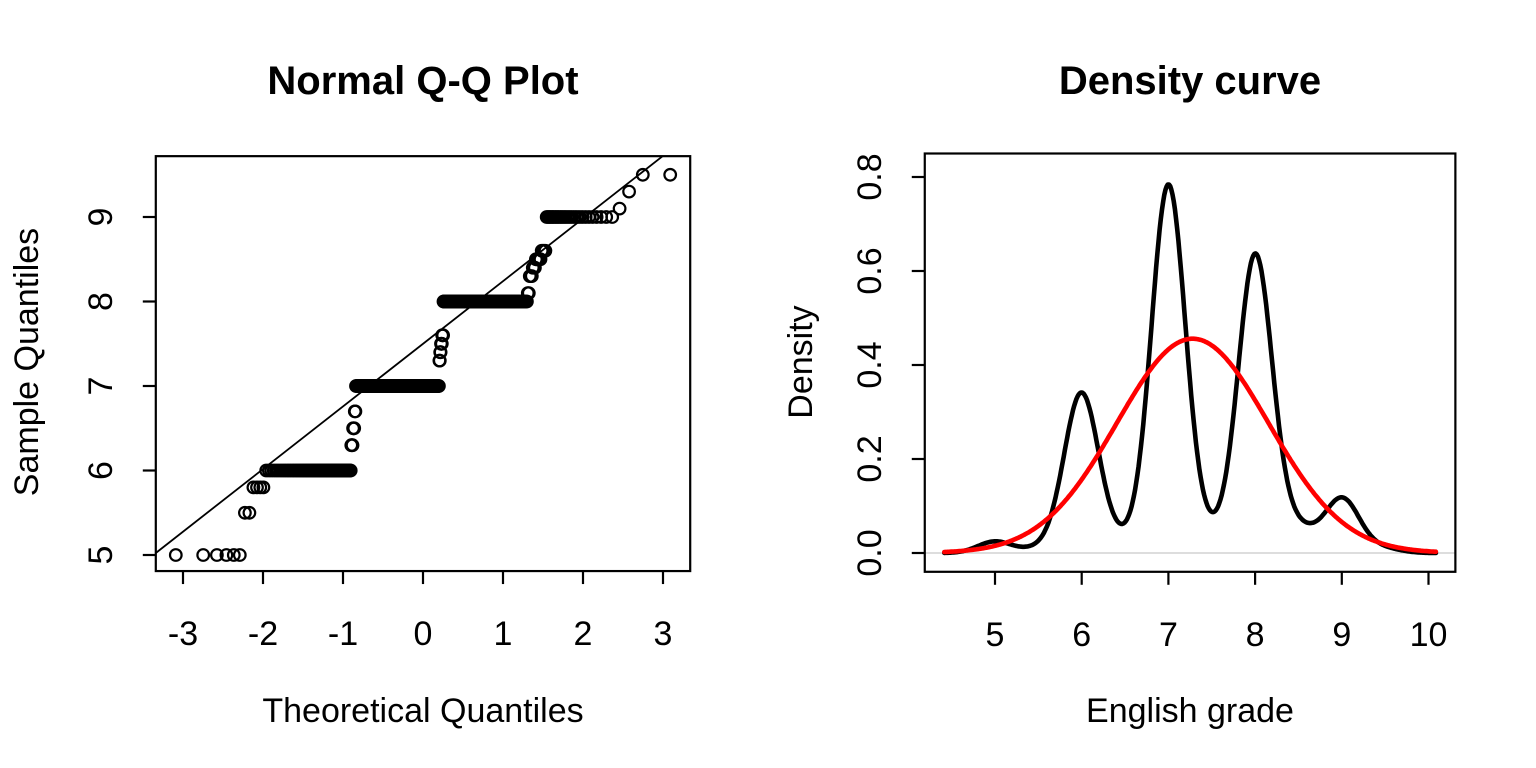 Image resolution: width=1536 pixels, height=768 pixels. Describe the element at coordinates (263, 634) in the screenshot. I see `x-tick-label: -2` at that location.